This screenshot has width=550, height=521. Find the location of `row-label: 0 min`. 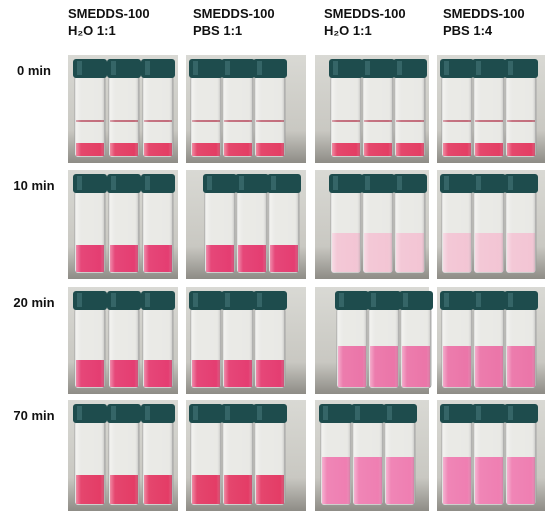

row-label: 0 min is located at coordinates (34, 70).